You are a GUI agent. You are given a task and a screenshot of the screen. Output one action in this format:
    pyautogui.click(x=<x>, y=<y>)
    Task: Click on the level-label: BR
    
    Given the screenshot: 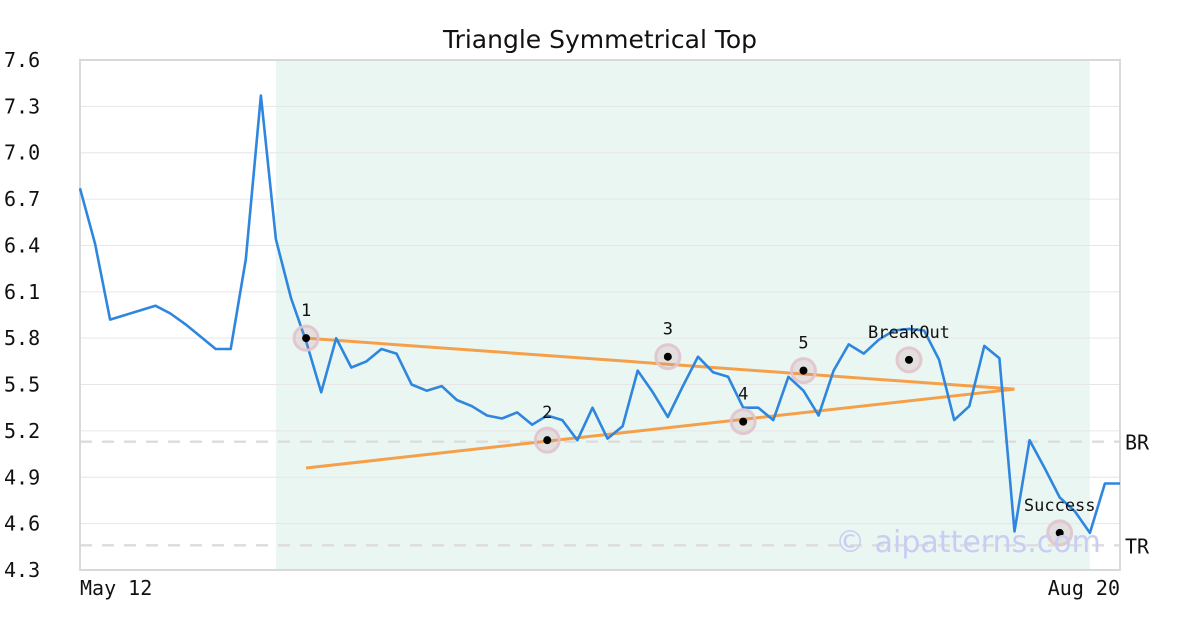 What is the action you would take?
    pyautogui.click(x=1137, y=443)
    